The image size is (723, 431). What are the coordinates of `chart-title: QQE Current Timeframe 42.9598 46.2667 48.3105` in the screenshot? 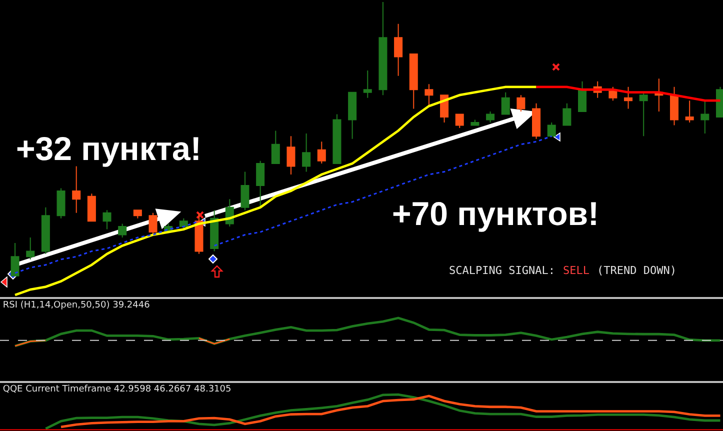 It's located at (117, 389).